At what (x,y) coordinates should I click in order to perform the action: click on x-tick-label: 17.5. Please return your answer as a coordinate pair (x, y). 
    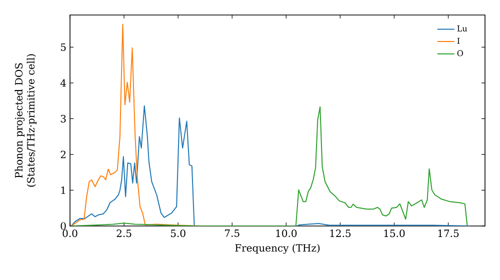
    Looking at the image, I should click on (448, 234).